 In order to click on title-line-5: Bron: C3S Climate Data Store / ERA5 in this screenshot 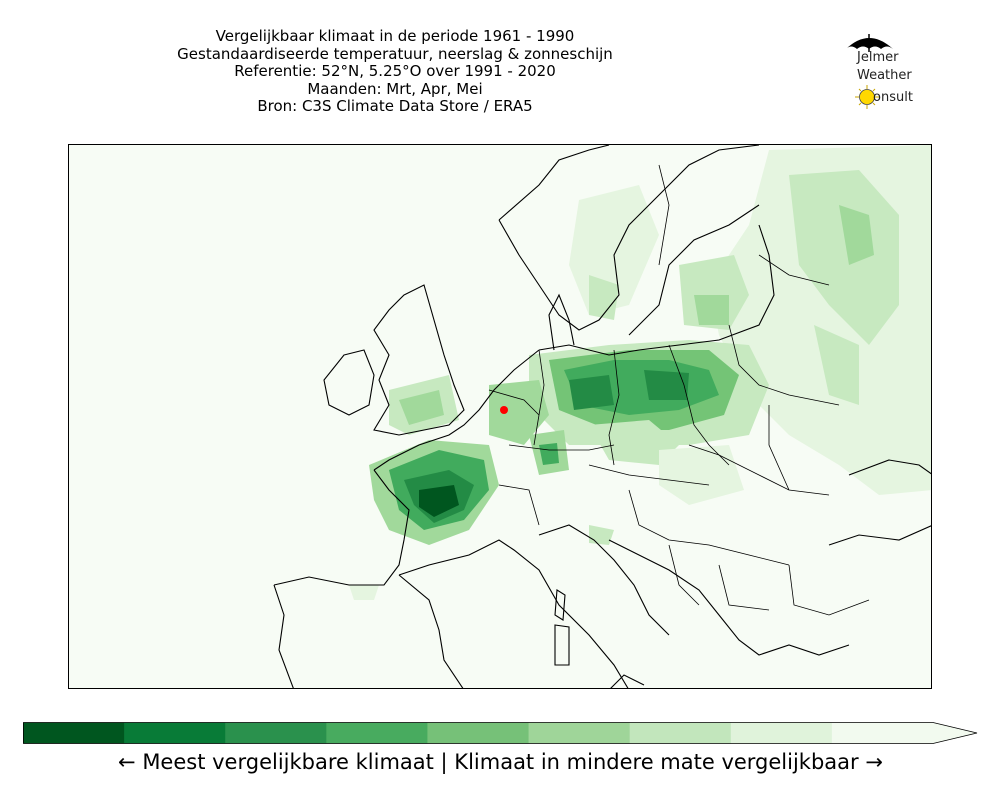, I will do `click(395, 106)`.